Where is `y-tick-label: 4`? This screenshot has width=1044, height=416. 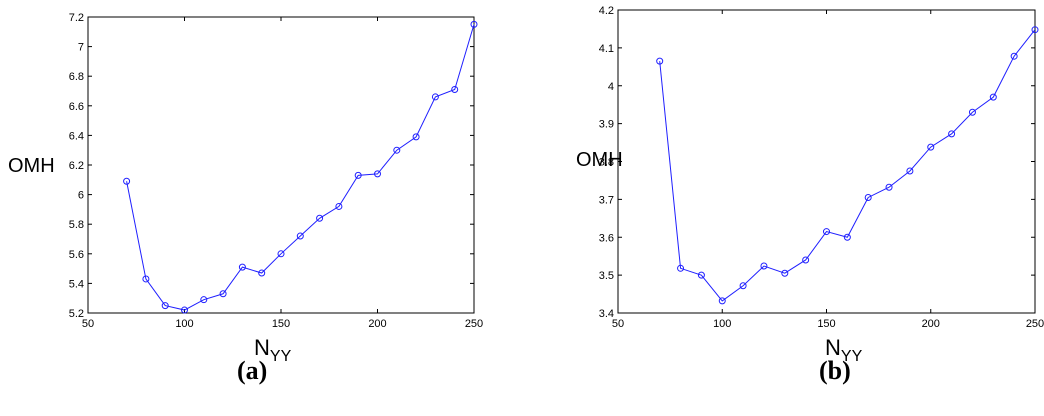
y-tick-label: 4 is located at coordinates (611, 87).